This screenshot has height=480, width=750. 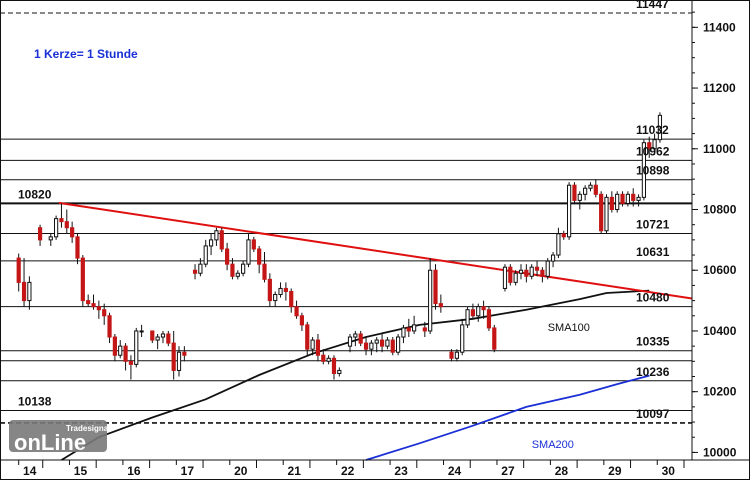 I want to click on sma-label-sma200: SMA200, so click(x=553, y=445).